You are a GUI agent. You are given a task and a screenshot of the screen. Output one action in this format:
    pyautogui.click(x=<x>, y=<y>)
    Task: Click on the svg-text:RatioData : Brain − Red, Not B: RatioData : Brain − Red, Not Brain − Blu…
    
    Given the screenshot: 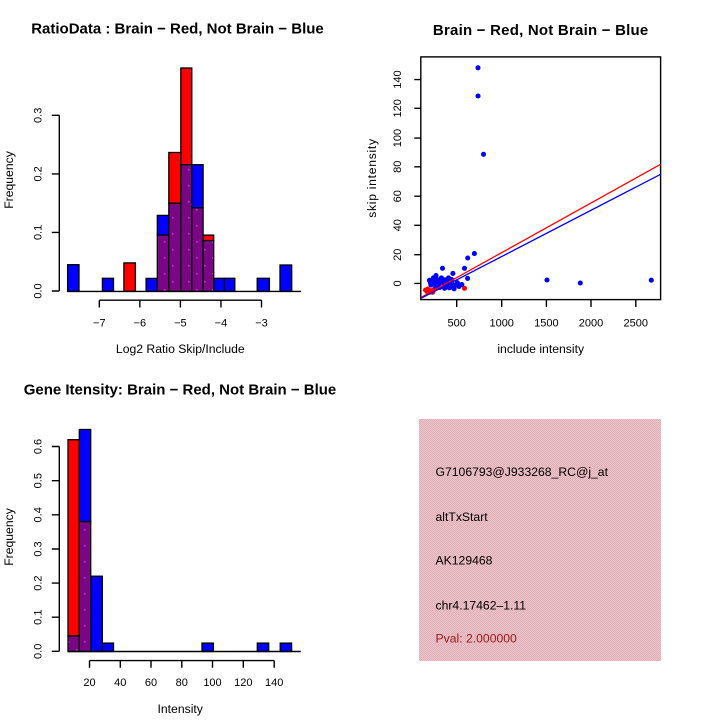 What is the action you would take?
    pyautogui.click(x=177, y=29)
    